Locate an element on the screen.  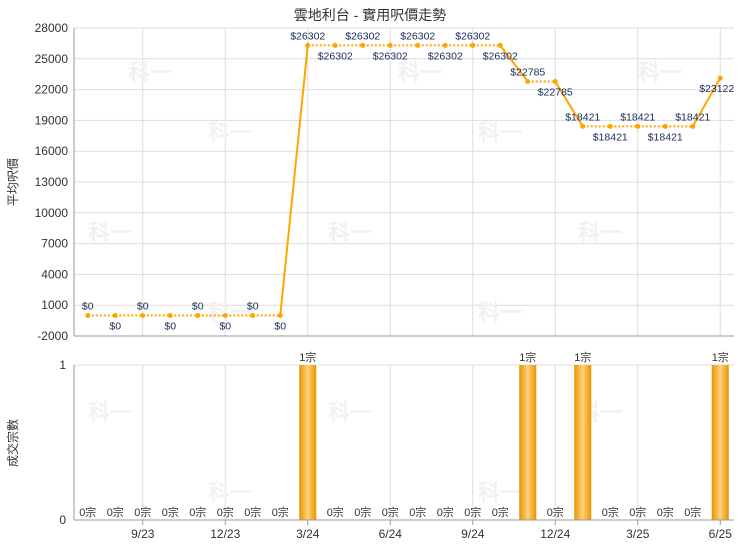
price-ytick-label: 7000 is located at coordinates (54, 244).